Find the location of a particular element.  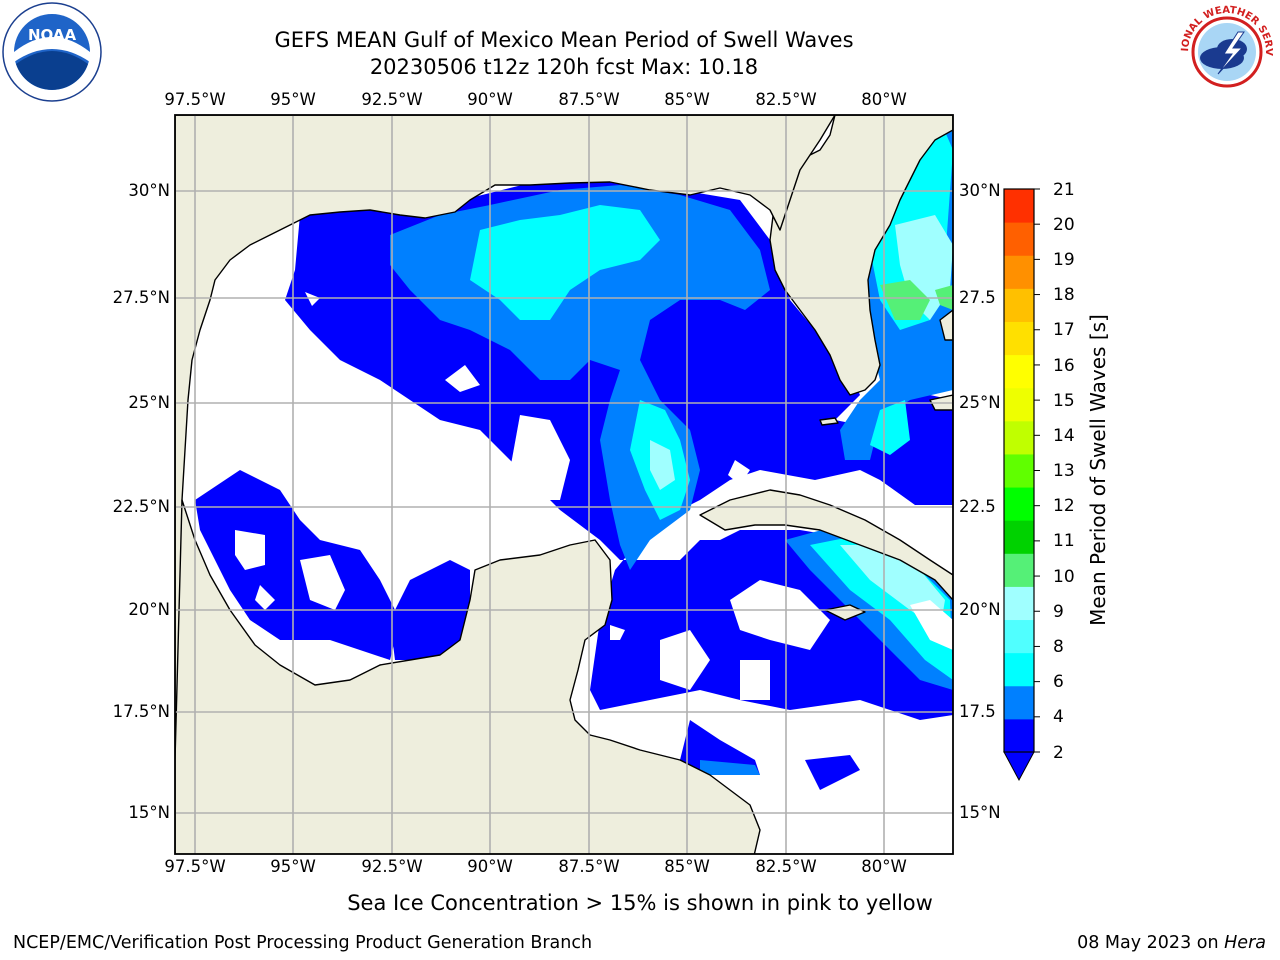

lon-label-bottom: 87.5°W is located at coordinates (589, 866).